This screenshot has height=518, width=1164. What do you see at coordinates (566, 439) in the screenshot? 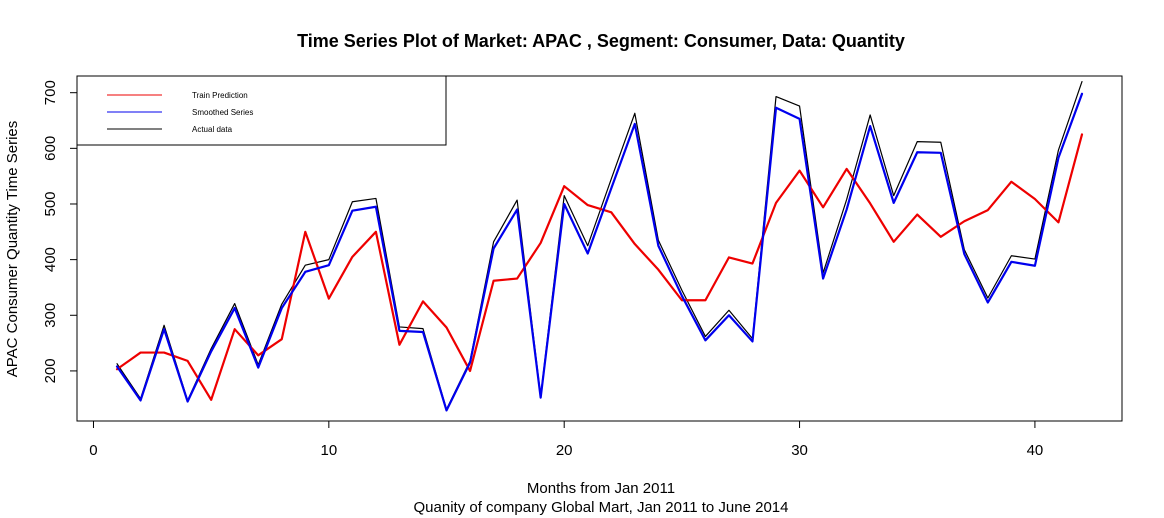
I see `x-axis: 0 10 20 30 40` at bounding box center [566, 439].